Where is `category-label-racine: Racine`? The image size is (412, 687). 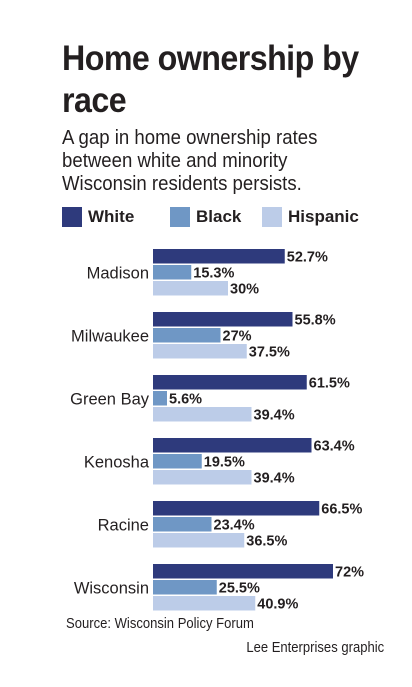
category-label-racine: Racine is located at coordinates (123, 525).